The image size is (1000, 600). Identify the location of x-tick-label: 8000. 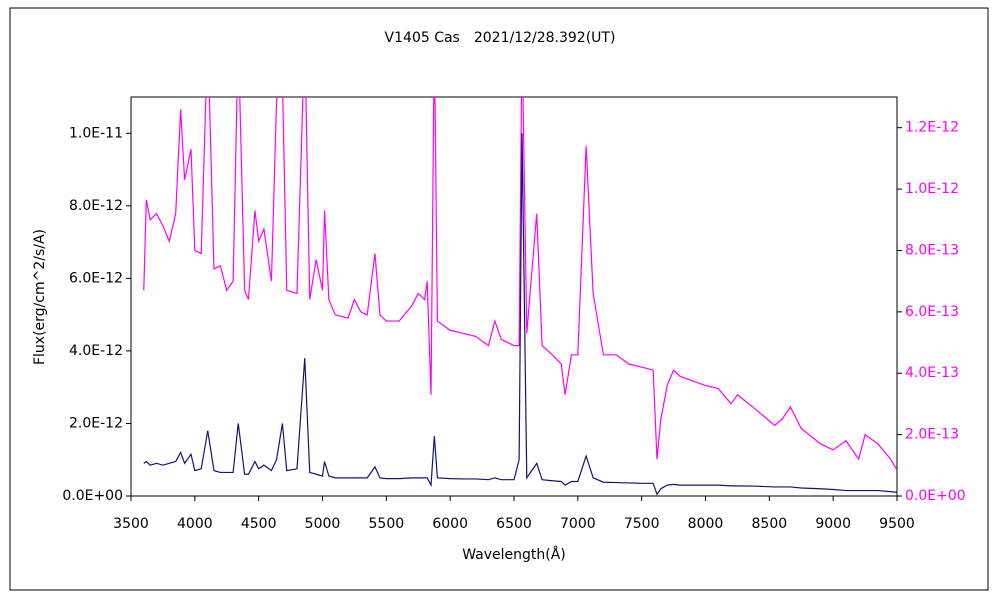
(706, 524).